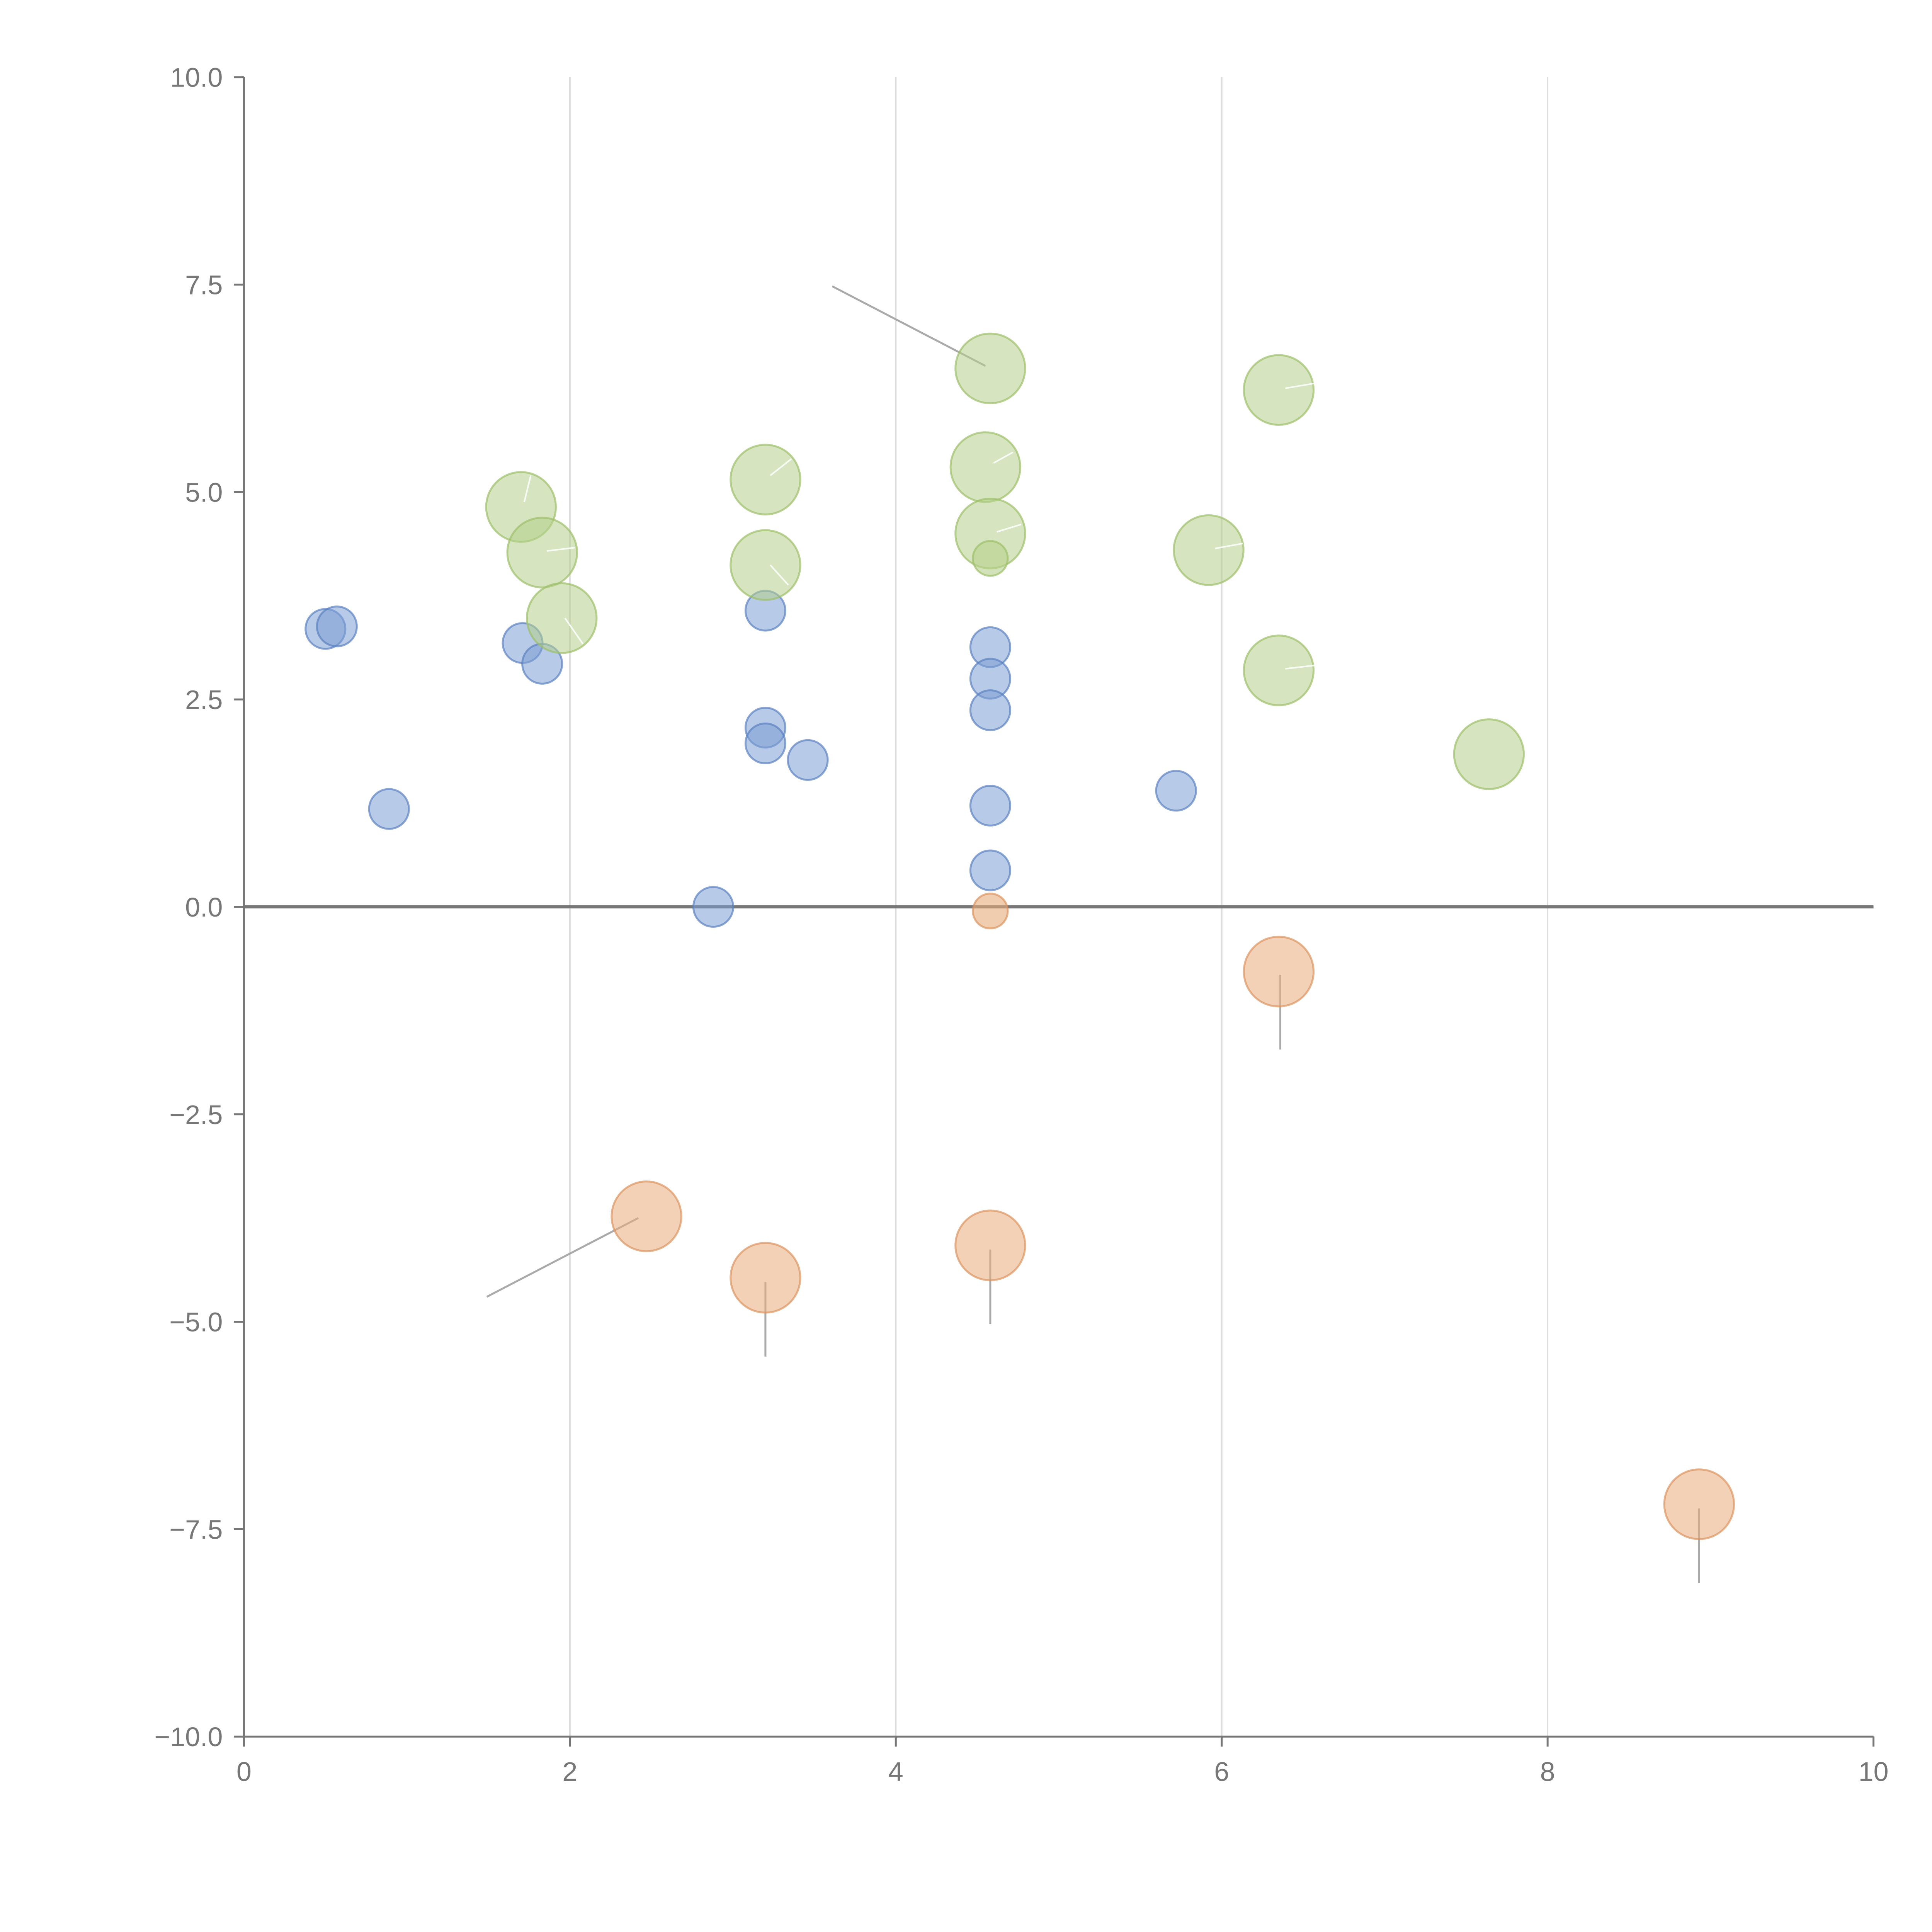  I want to click on y-tick-label: 2.5, so click(204, 700).